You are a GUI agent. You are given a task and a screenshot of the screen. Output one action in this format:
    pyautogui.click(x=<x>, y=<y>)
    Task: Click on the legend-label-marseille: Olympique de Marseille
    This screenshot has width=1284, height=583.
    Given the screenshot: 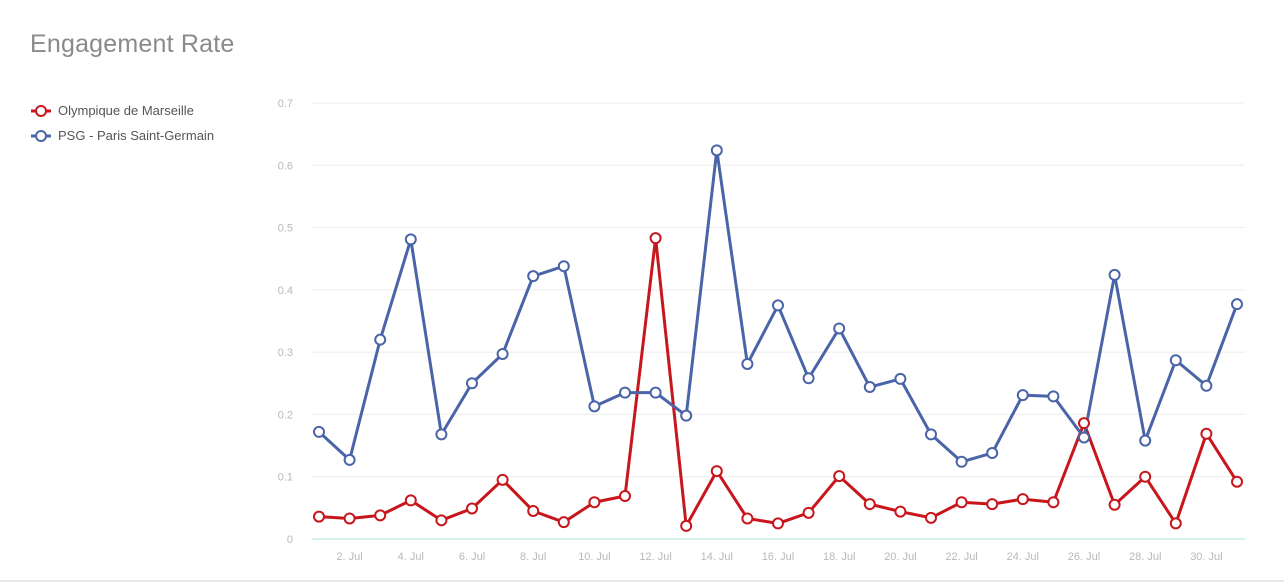 What is the action you would take?
    pyautogui.click(x=126, y=110)
    